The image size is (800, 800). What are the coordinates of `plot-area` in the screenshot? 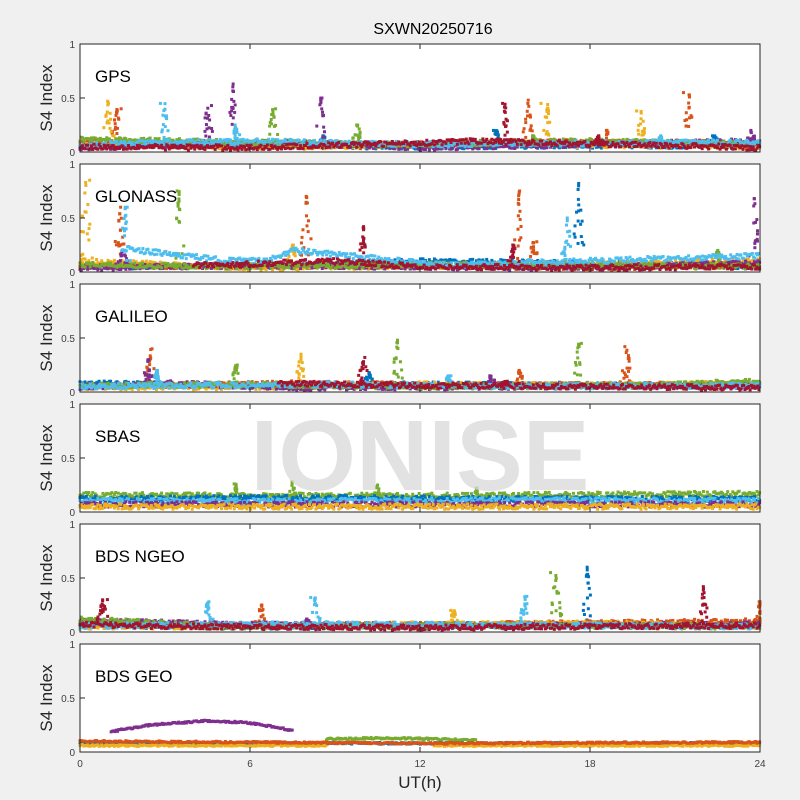 It's located at (420, 98).